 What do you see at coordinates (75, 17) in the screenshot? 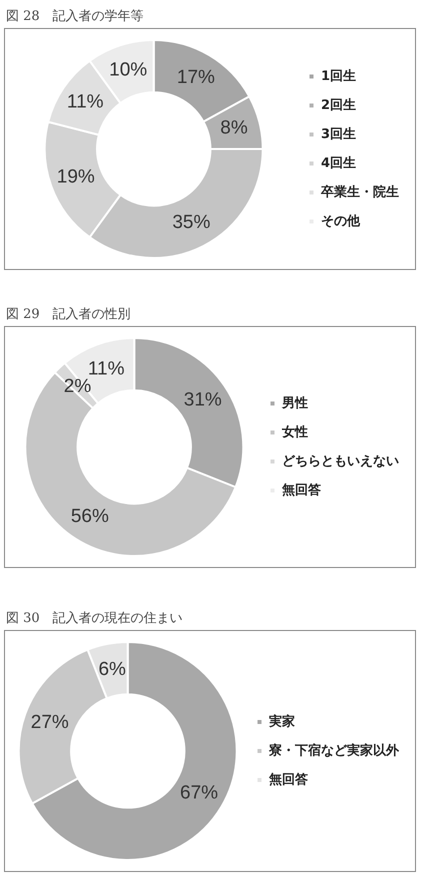
I see `chart-title: 図 28 記入者の学年等` at bounding box center [75, 17].